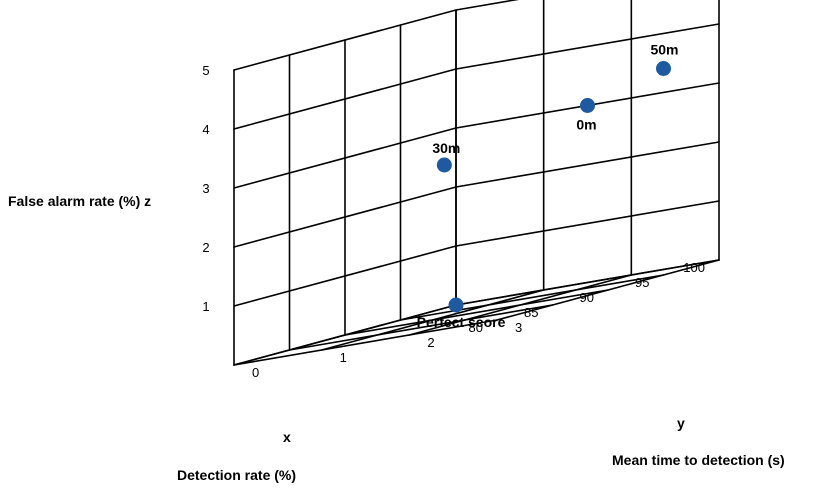 This screenshot has height=499, width=817. What do you see at coordinates (681, 423) in the screenshot?
I see `y-axis-letter: y` at bounding box center [681, 423].